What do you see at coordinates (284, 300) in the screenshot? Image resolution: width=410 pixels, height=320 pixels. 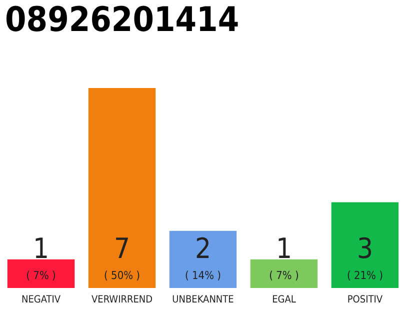 I see `x-tick-label: EGAL` at bounding box center [284, 300].